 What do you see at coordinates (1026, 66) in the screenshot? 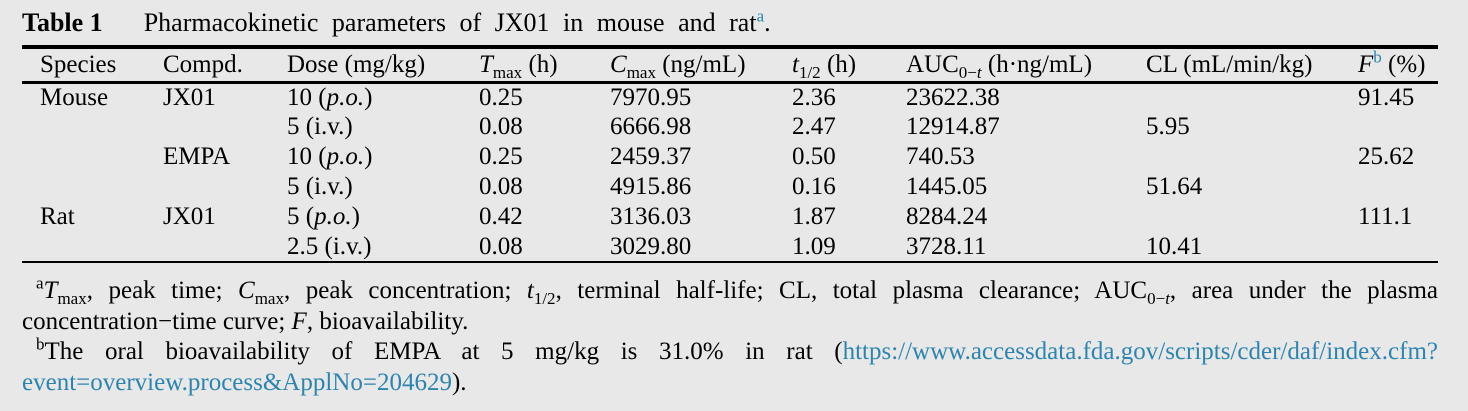
I see `col-header-auc: AUC0−t (h·ng/mL)` at bounding box center [1026, 66].